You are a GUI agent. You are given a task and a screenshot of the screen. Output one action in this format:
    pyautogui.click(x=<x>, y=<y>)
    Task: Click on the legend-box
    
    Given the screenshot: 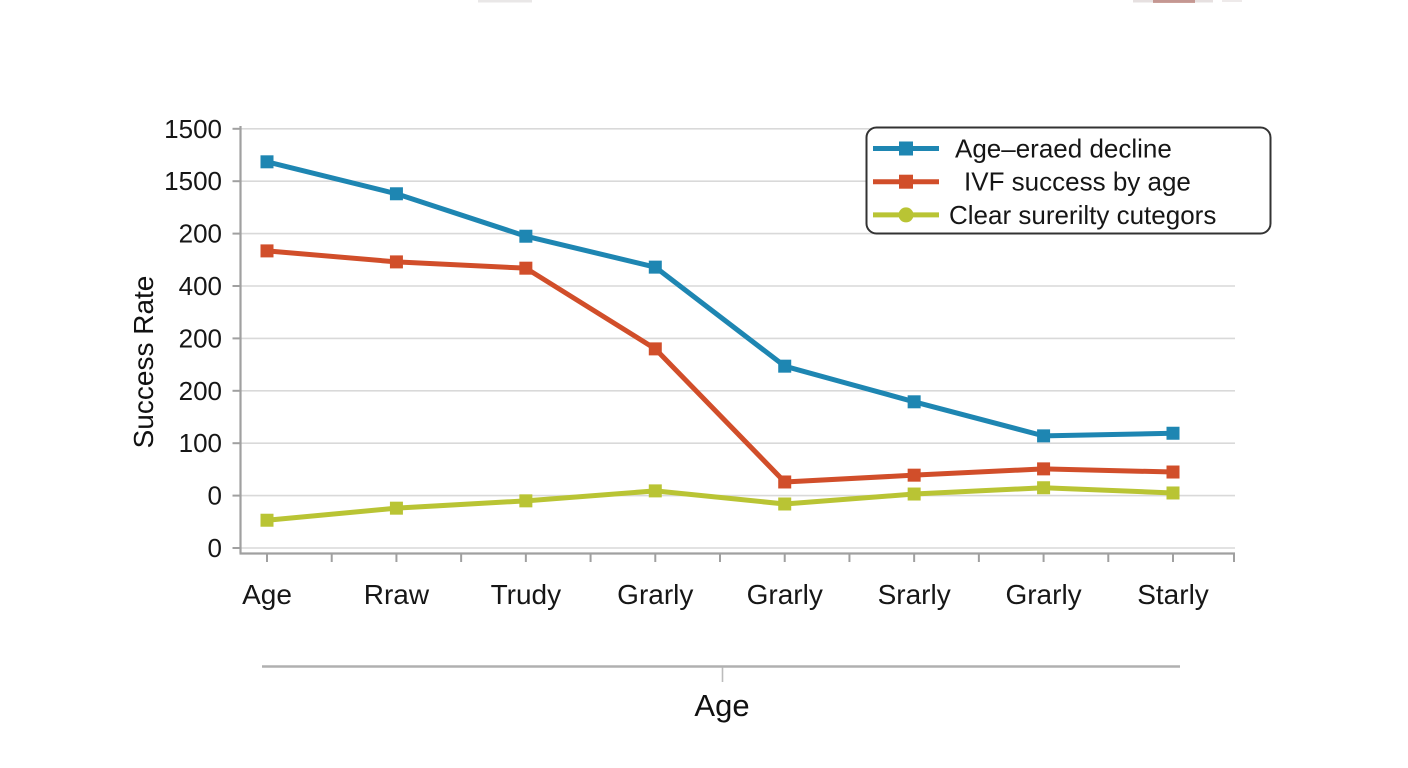 What is the action you would take?
    pyautogui.click(x=1068, y=180)
    